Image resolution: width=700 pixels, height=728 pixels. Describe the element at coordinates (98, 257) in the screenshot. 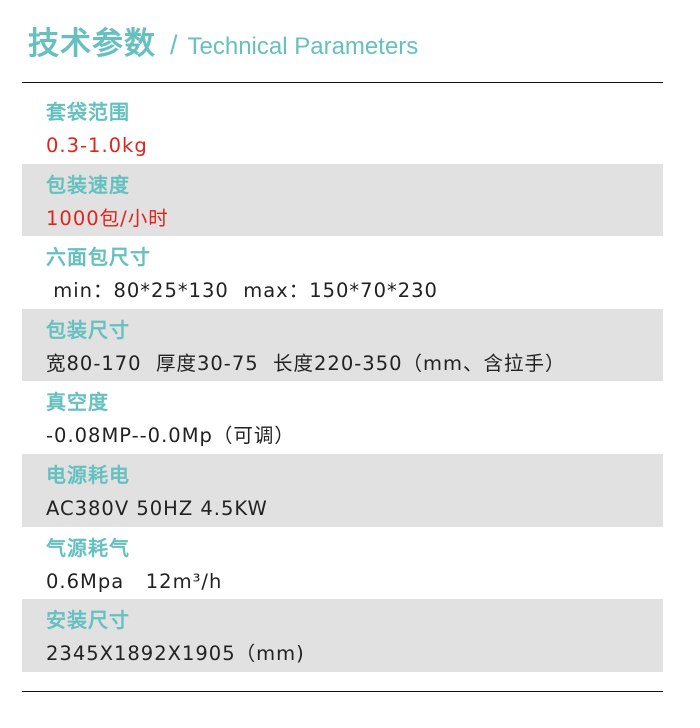

I see `param-label: 六面包尺寸` at that location.